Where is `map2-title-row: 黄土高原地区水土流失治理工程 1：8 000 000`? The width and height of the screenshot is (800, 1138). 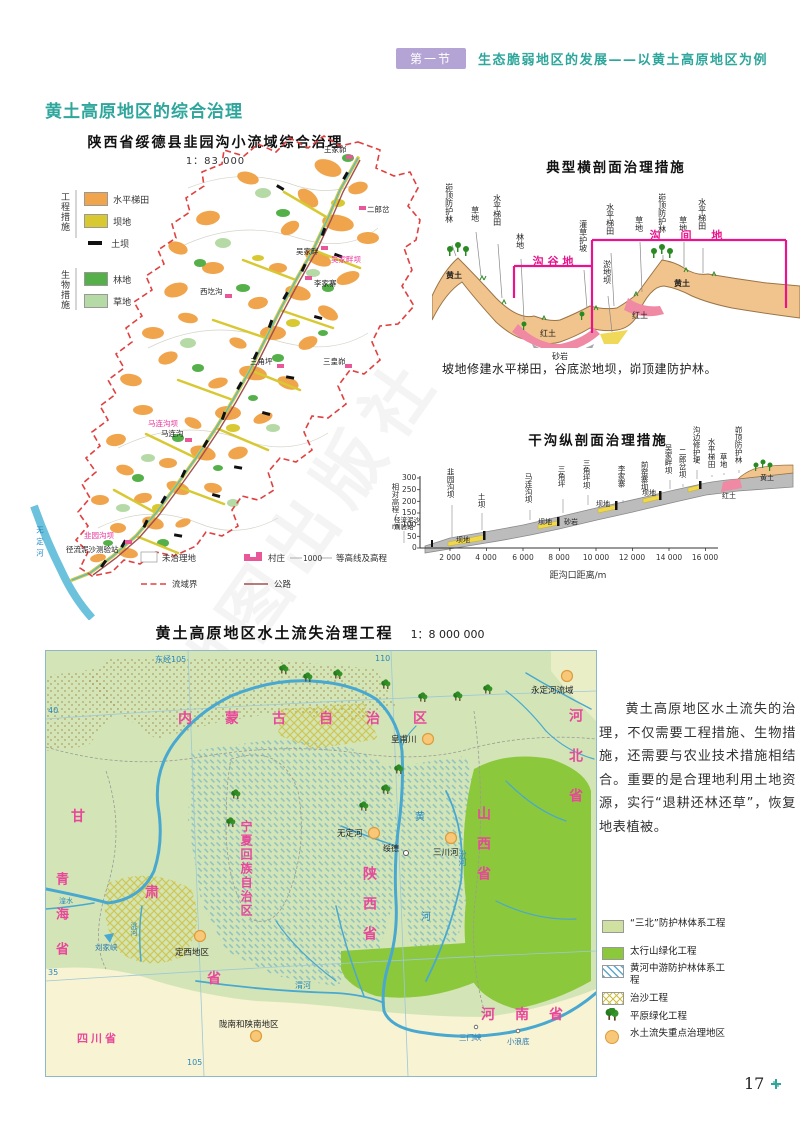 map2-title-row: 黄土高原地区水土流失治理工程 1：8 000 000 is located at coordinates (320, 632).